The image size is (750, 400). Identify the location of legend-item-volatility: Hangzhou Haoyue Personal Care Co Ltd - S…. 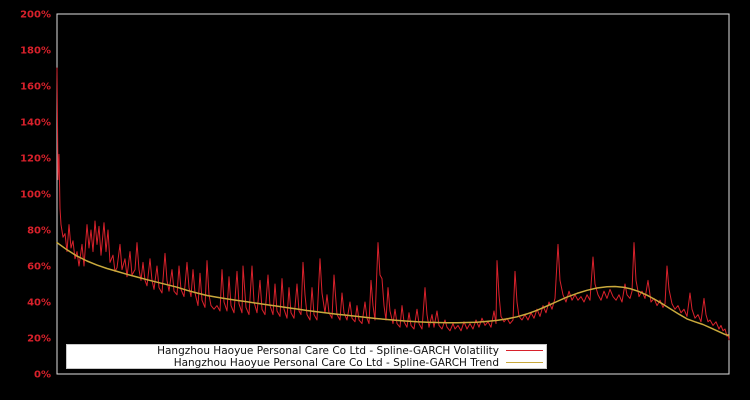
(305, 351).